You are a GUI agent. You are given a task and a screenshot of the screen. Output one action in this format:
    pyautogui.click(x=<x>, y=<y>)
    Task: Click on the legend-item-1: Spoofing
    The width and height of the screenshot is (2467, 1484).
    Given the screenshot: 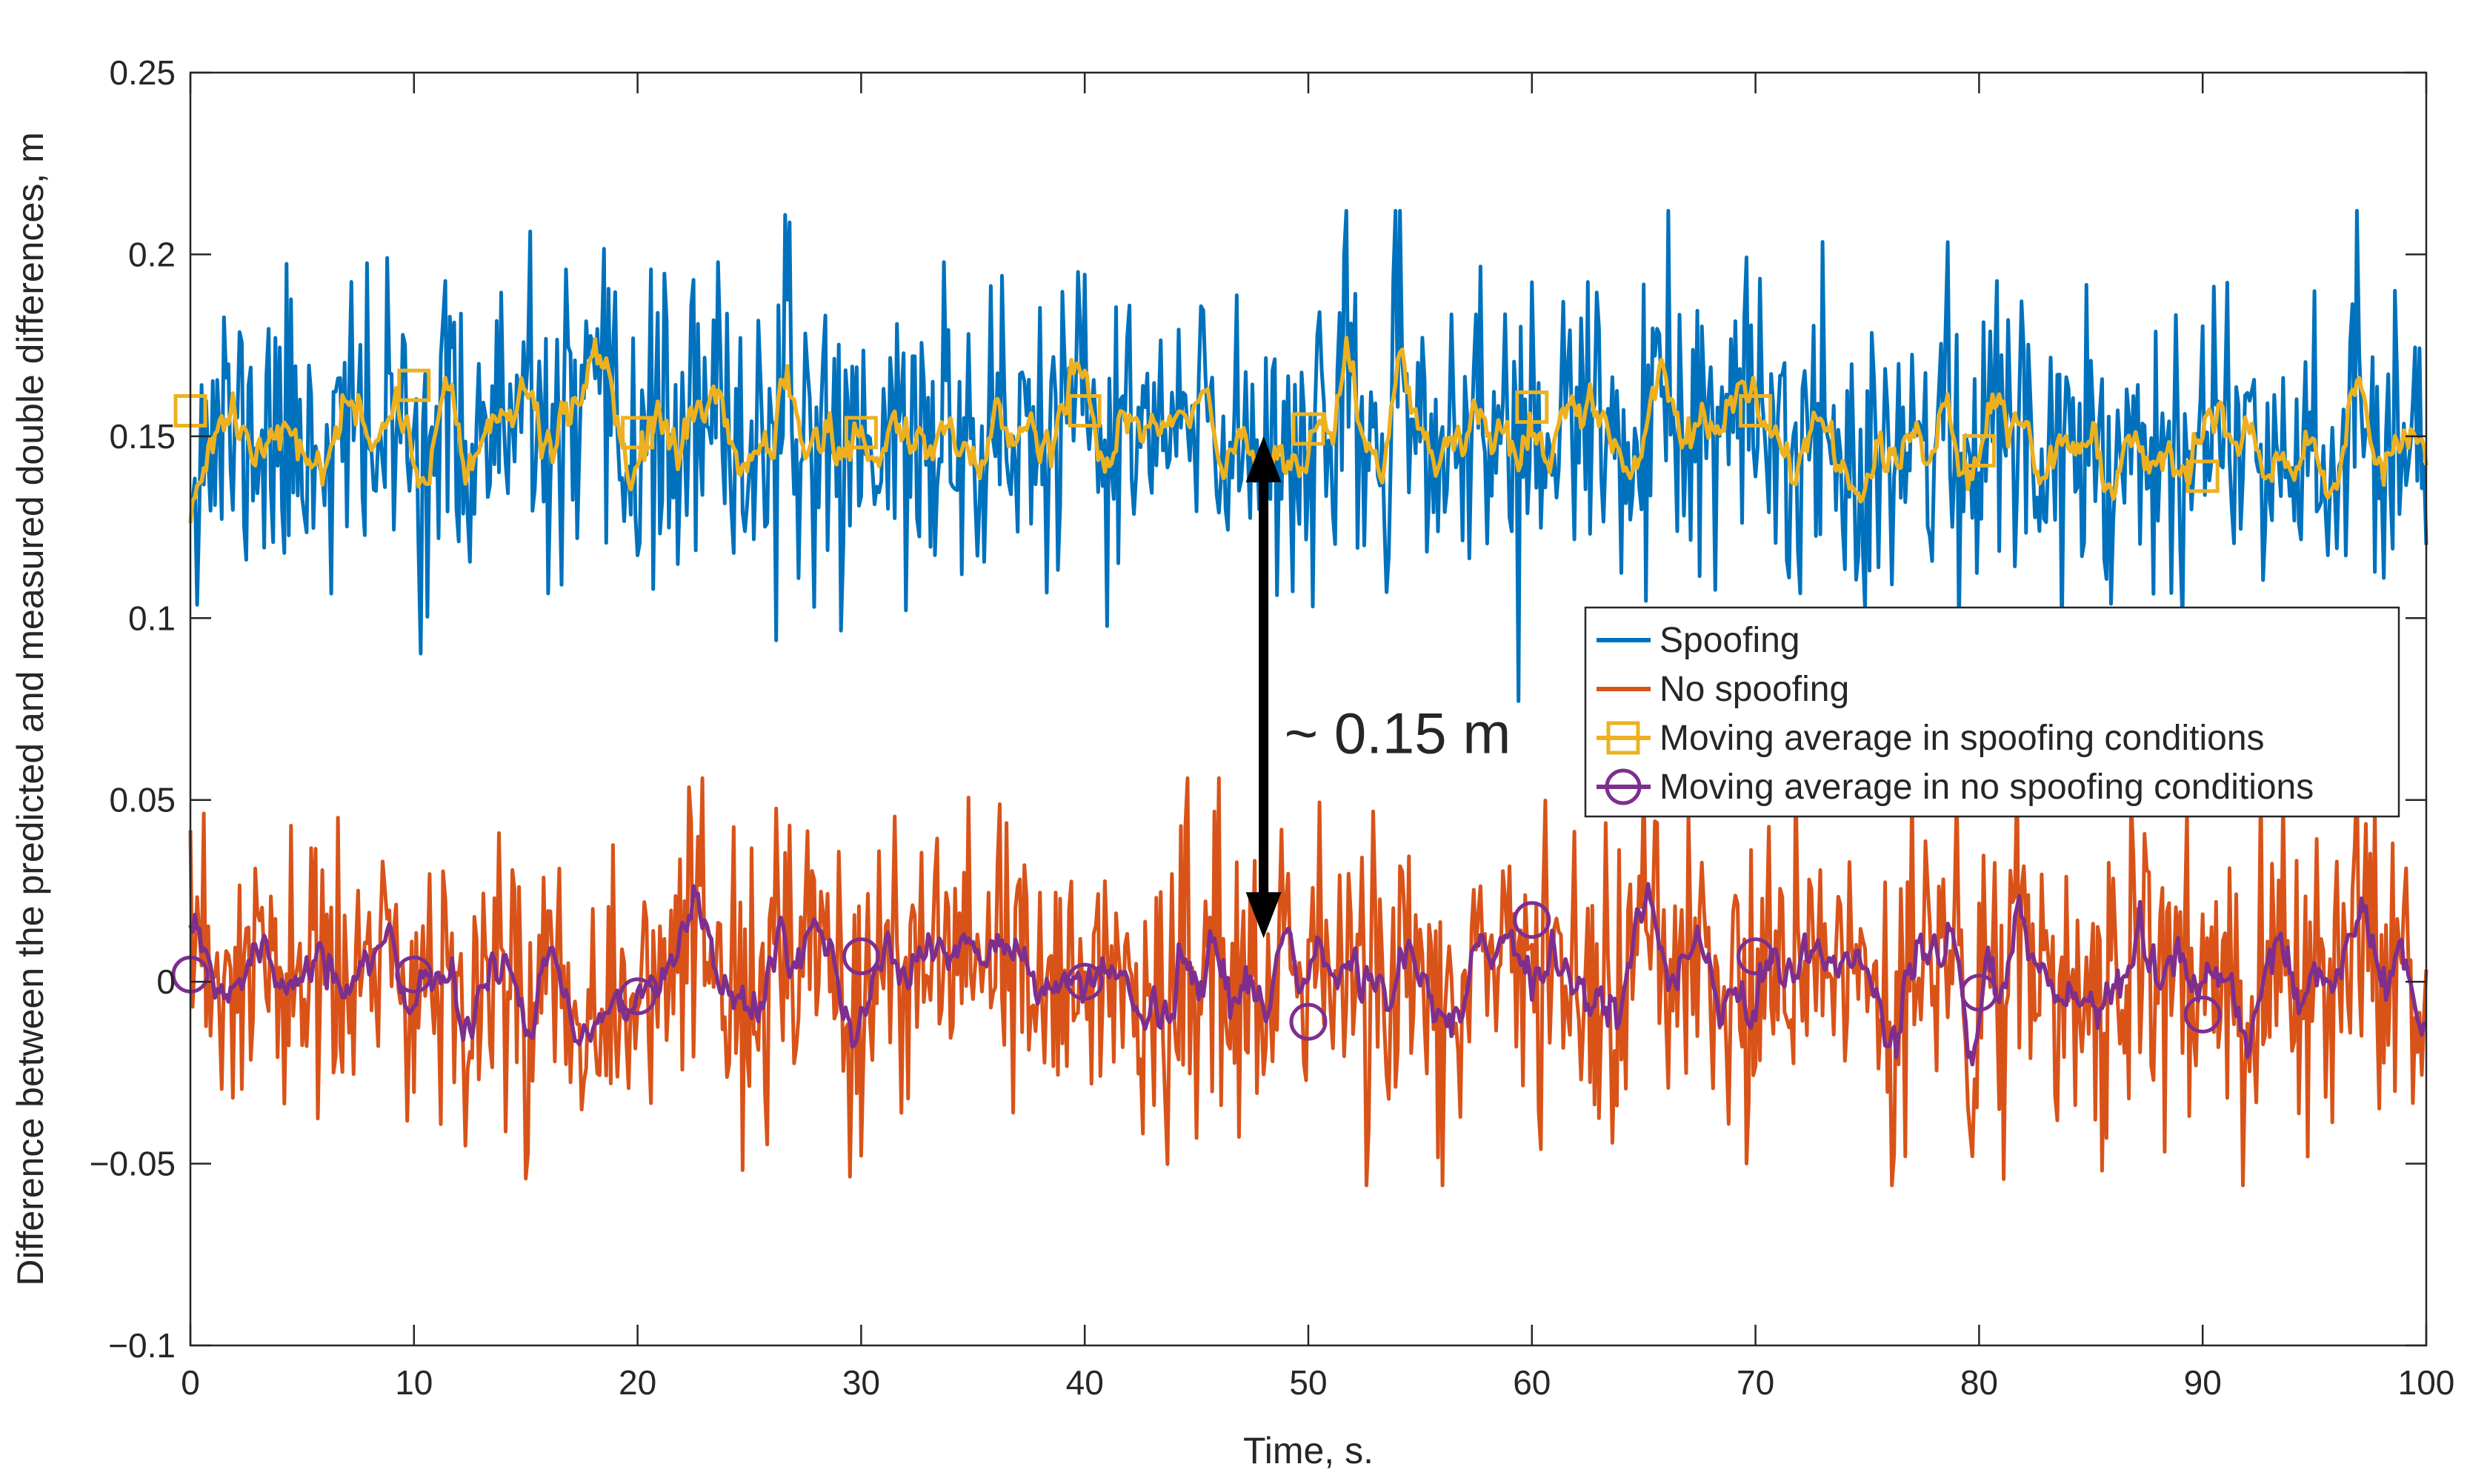 What is the action you would take?
    pyautogui.click(x=1698, y=640)
    